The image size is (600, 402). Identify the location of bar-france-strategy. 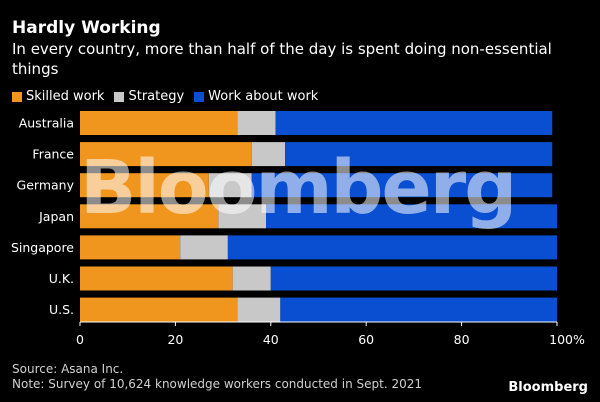
(268, 154).